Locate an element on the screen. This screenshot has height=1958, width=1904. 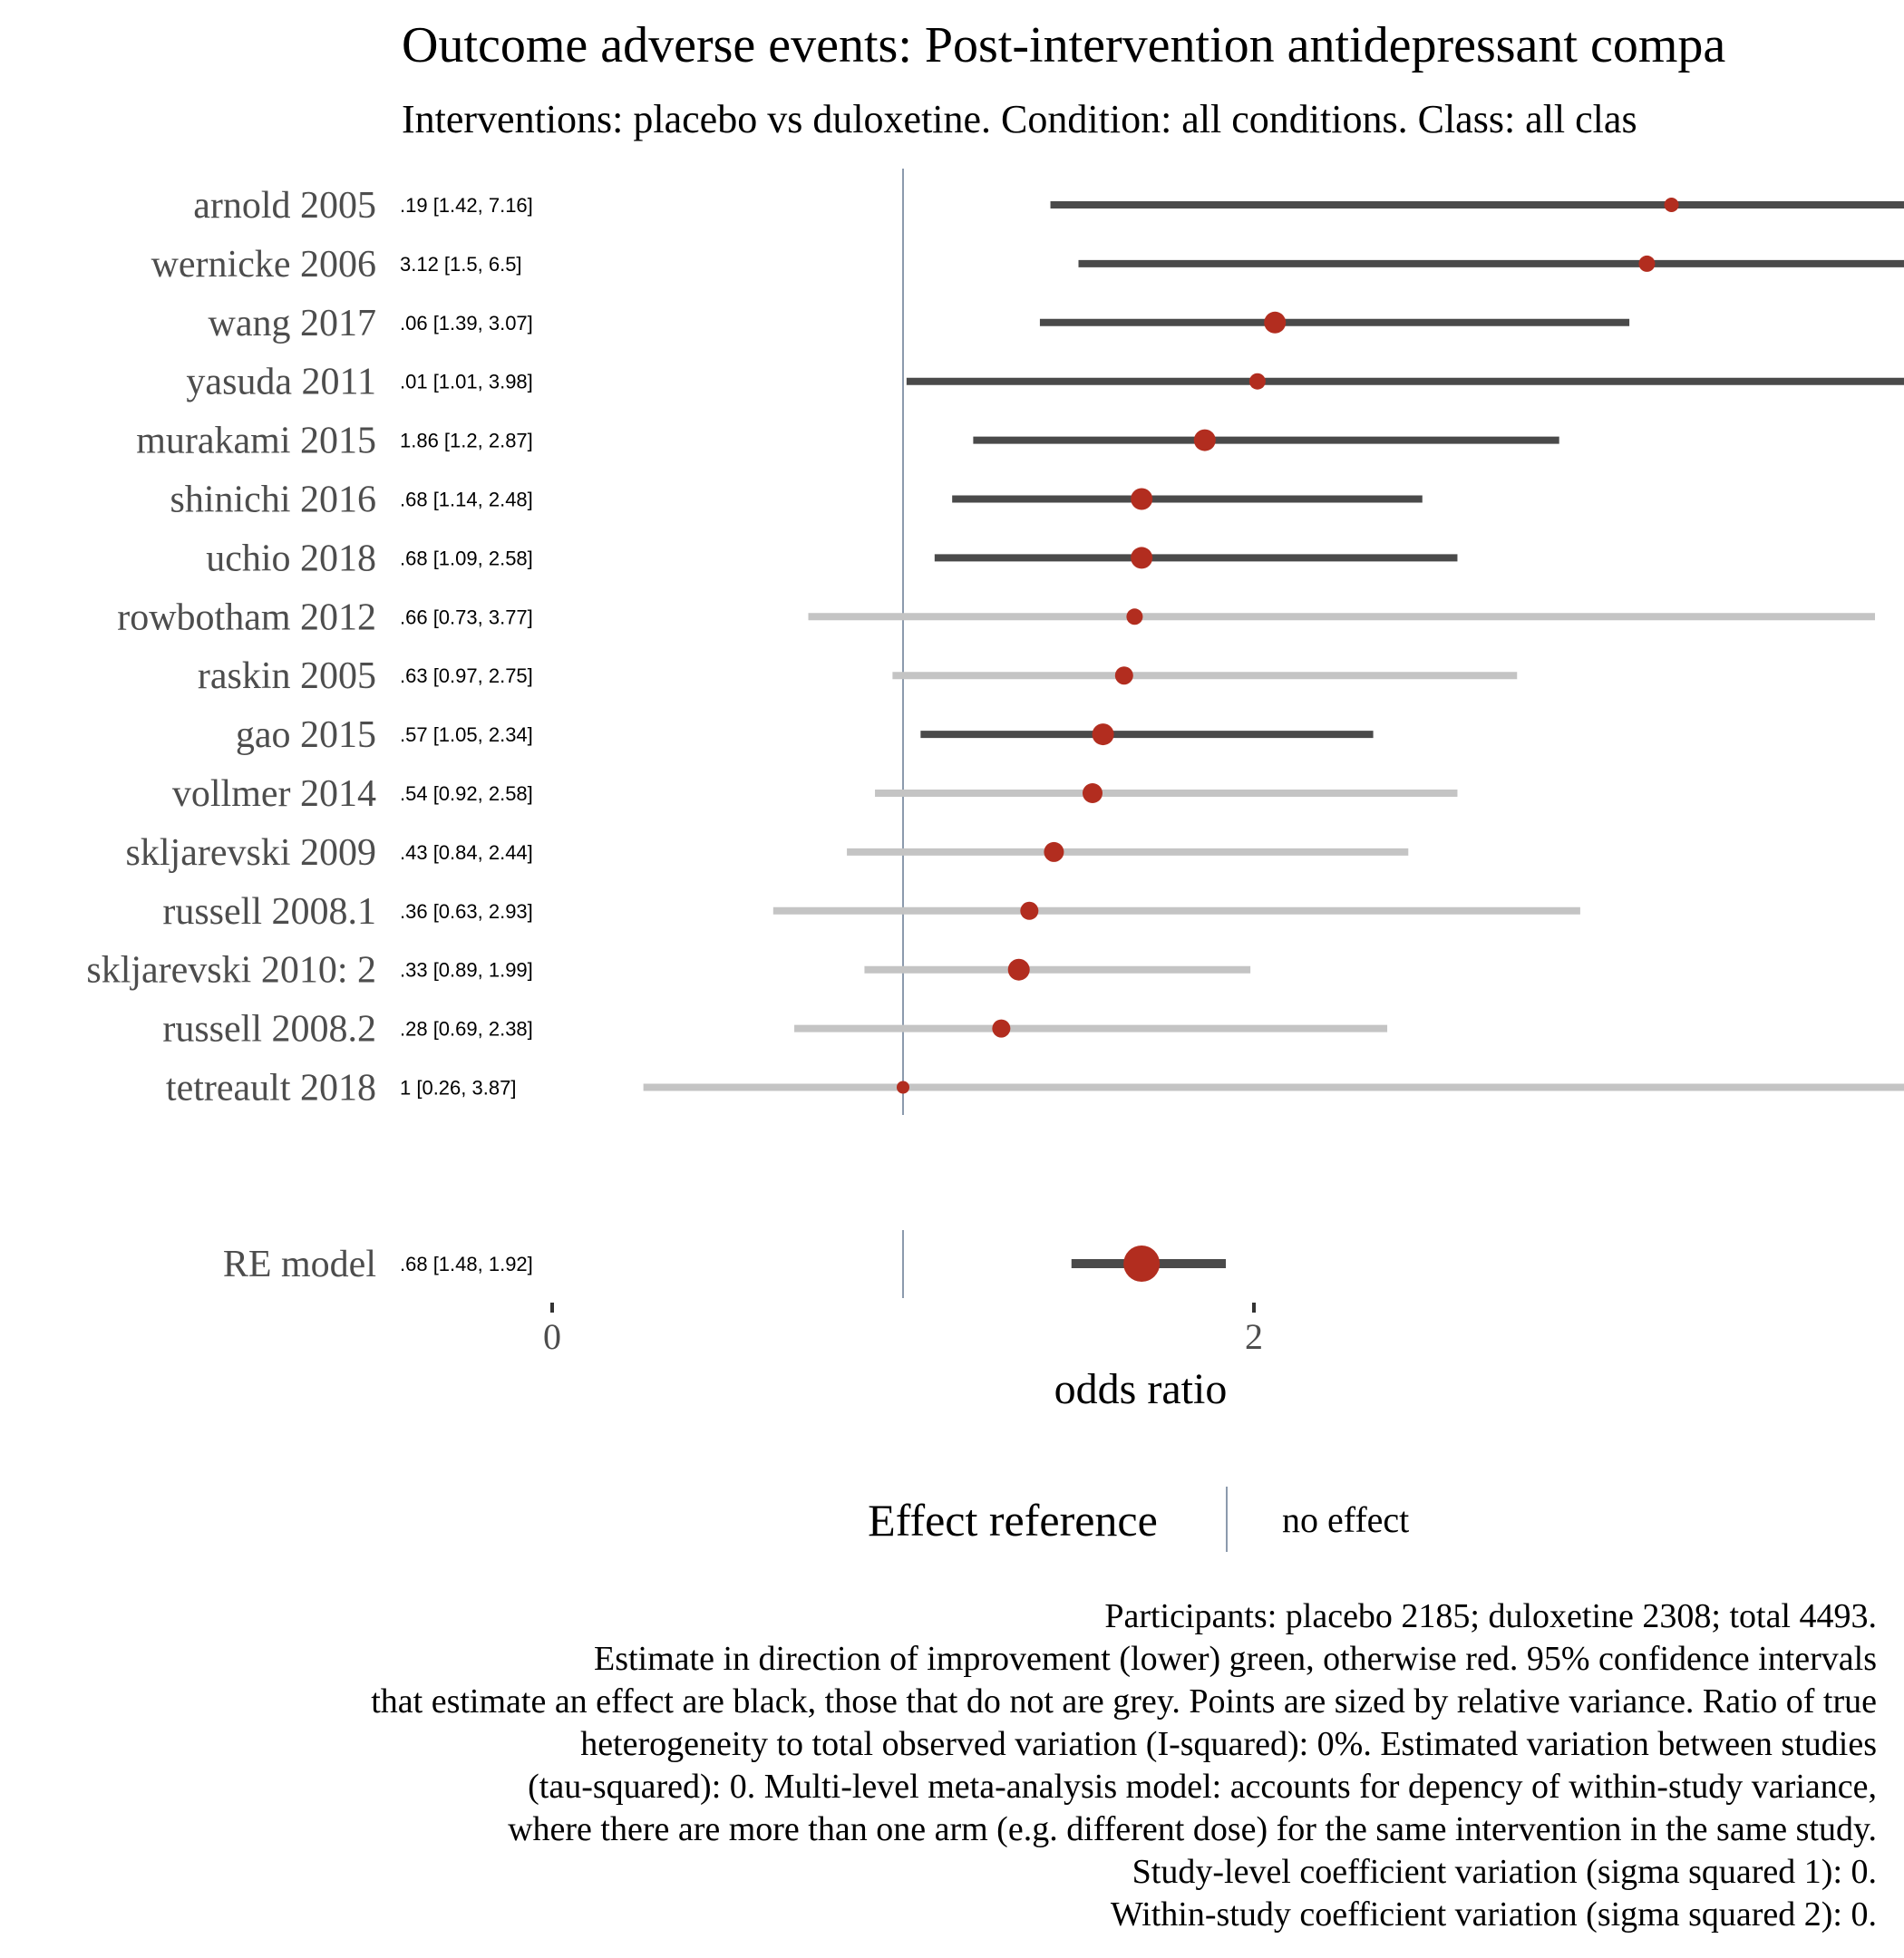
summary-estimate-text: .68 [1.48, 1.92] is located at coordinates (466, 1264).